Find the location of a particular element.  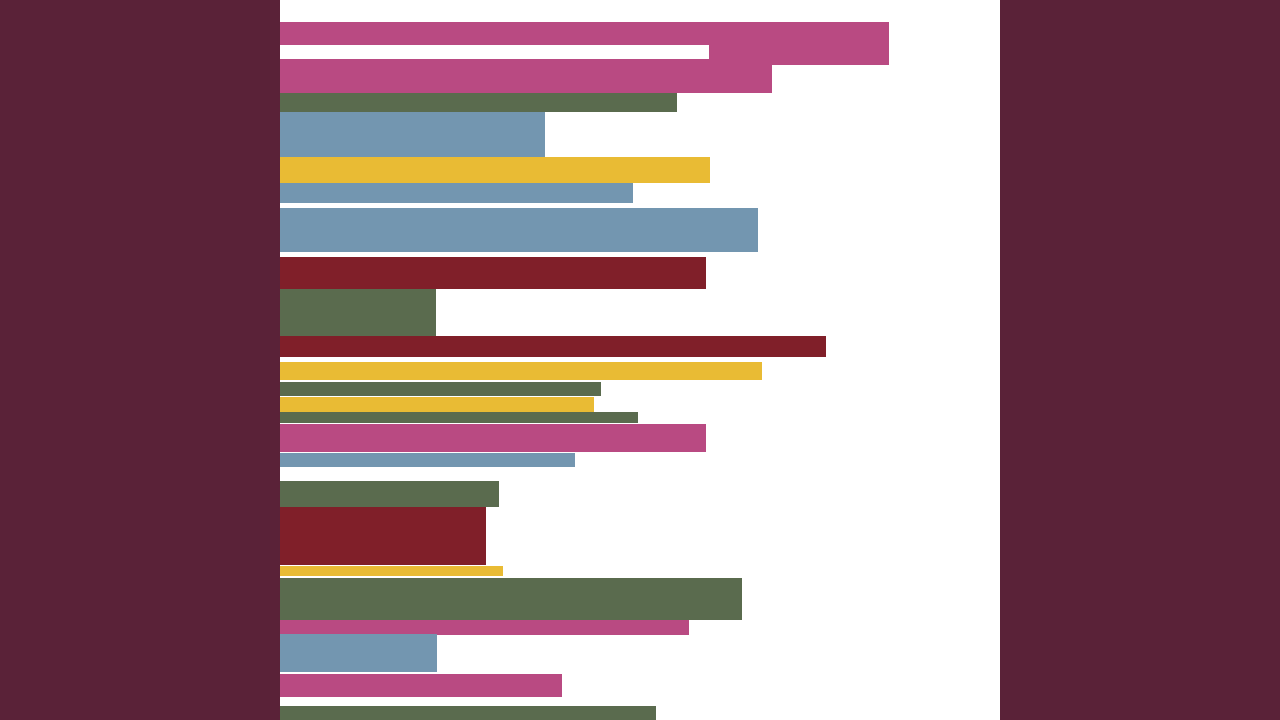

bar-gap is located at coordinates (494, 52).